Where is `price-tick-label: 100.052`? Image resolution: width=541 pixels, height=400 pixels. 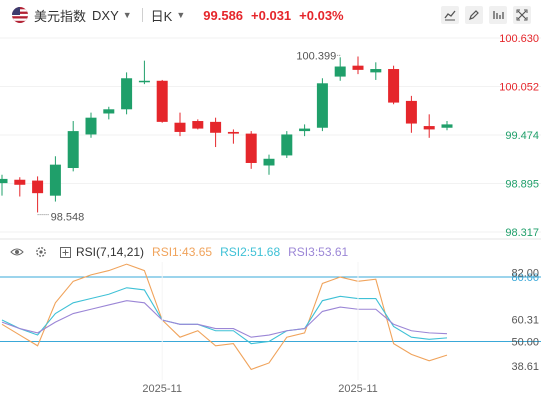 price-tick-label: 100.052 is located at coordinates (519, 87).